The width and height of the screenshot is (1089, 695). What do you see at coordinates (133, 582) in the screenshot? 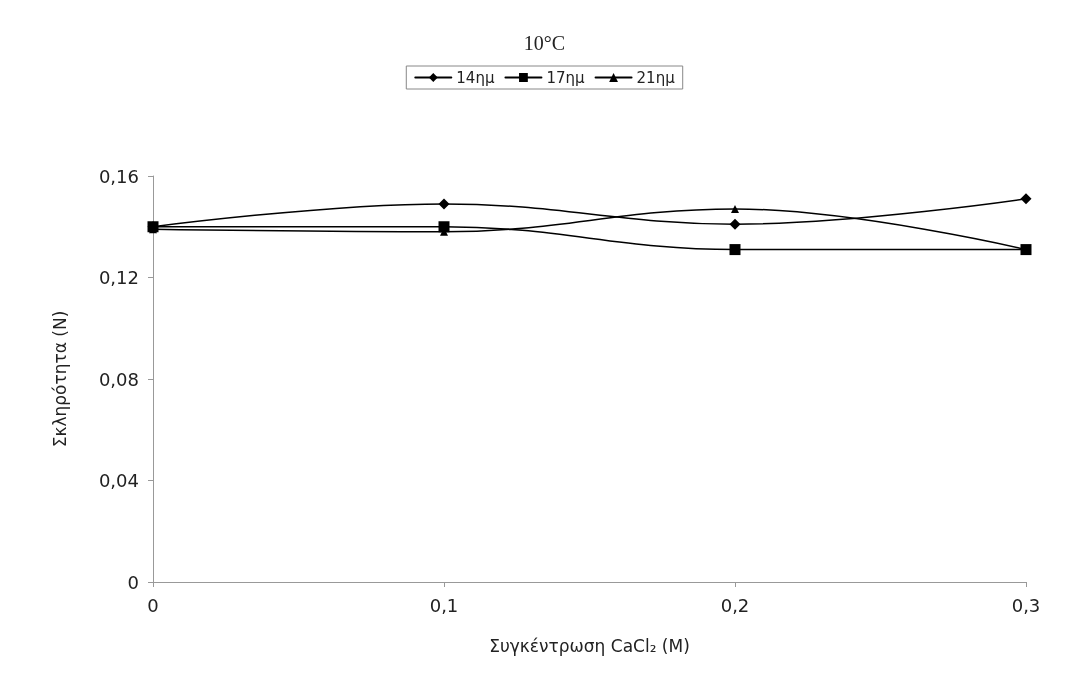
I see `y-tick-label: 0` at bounding box center [133, 582].